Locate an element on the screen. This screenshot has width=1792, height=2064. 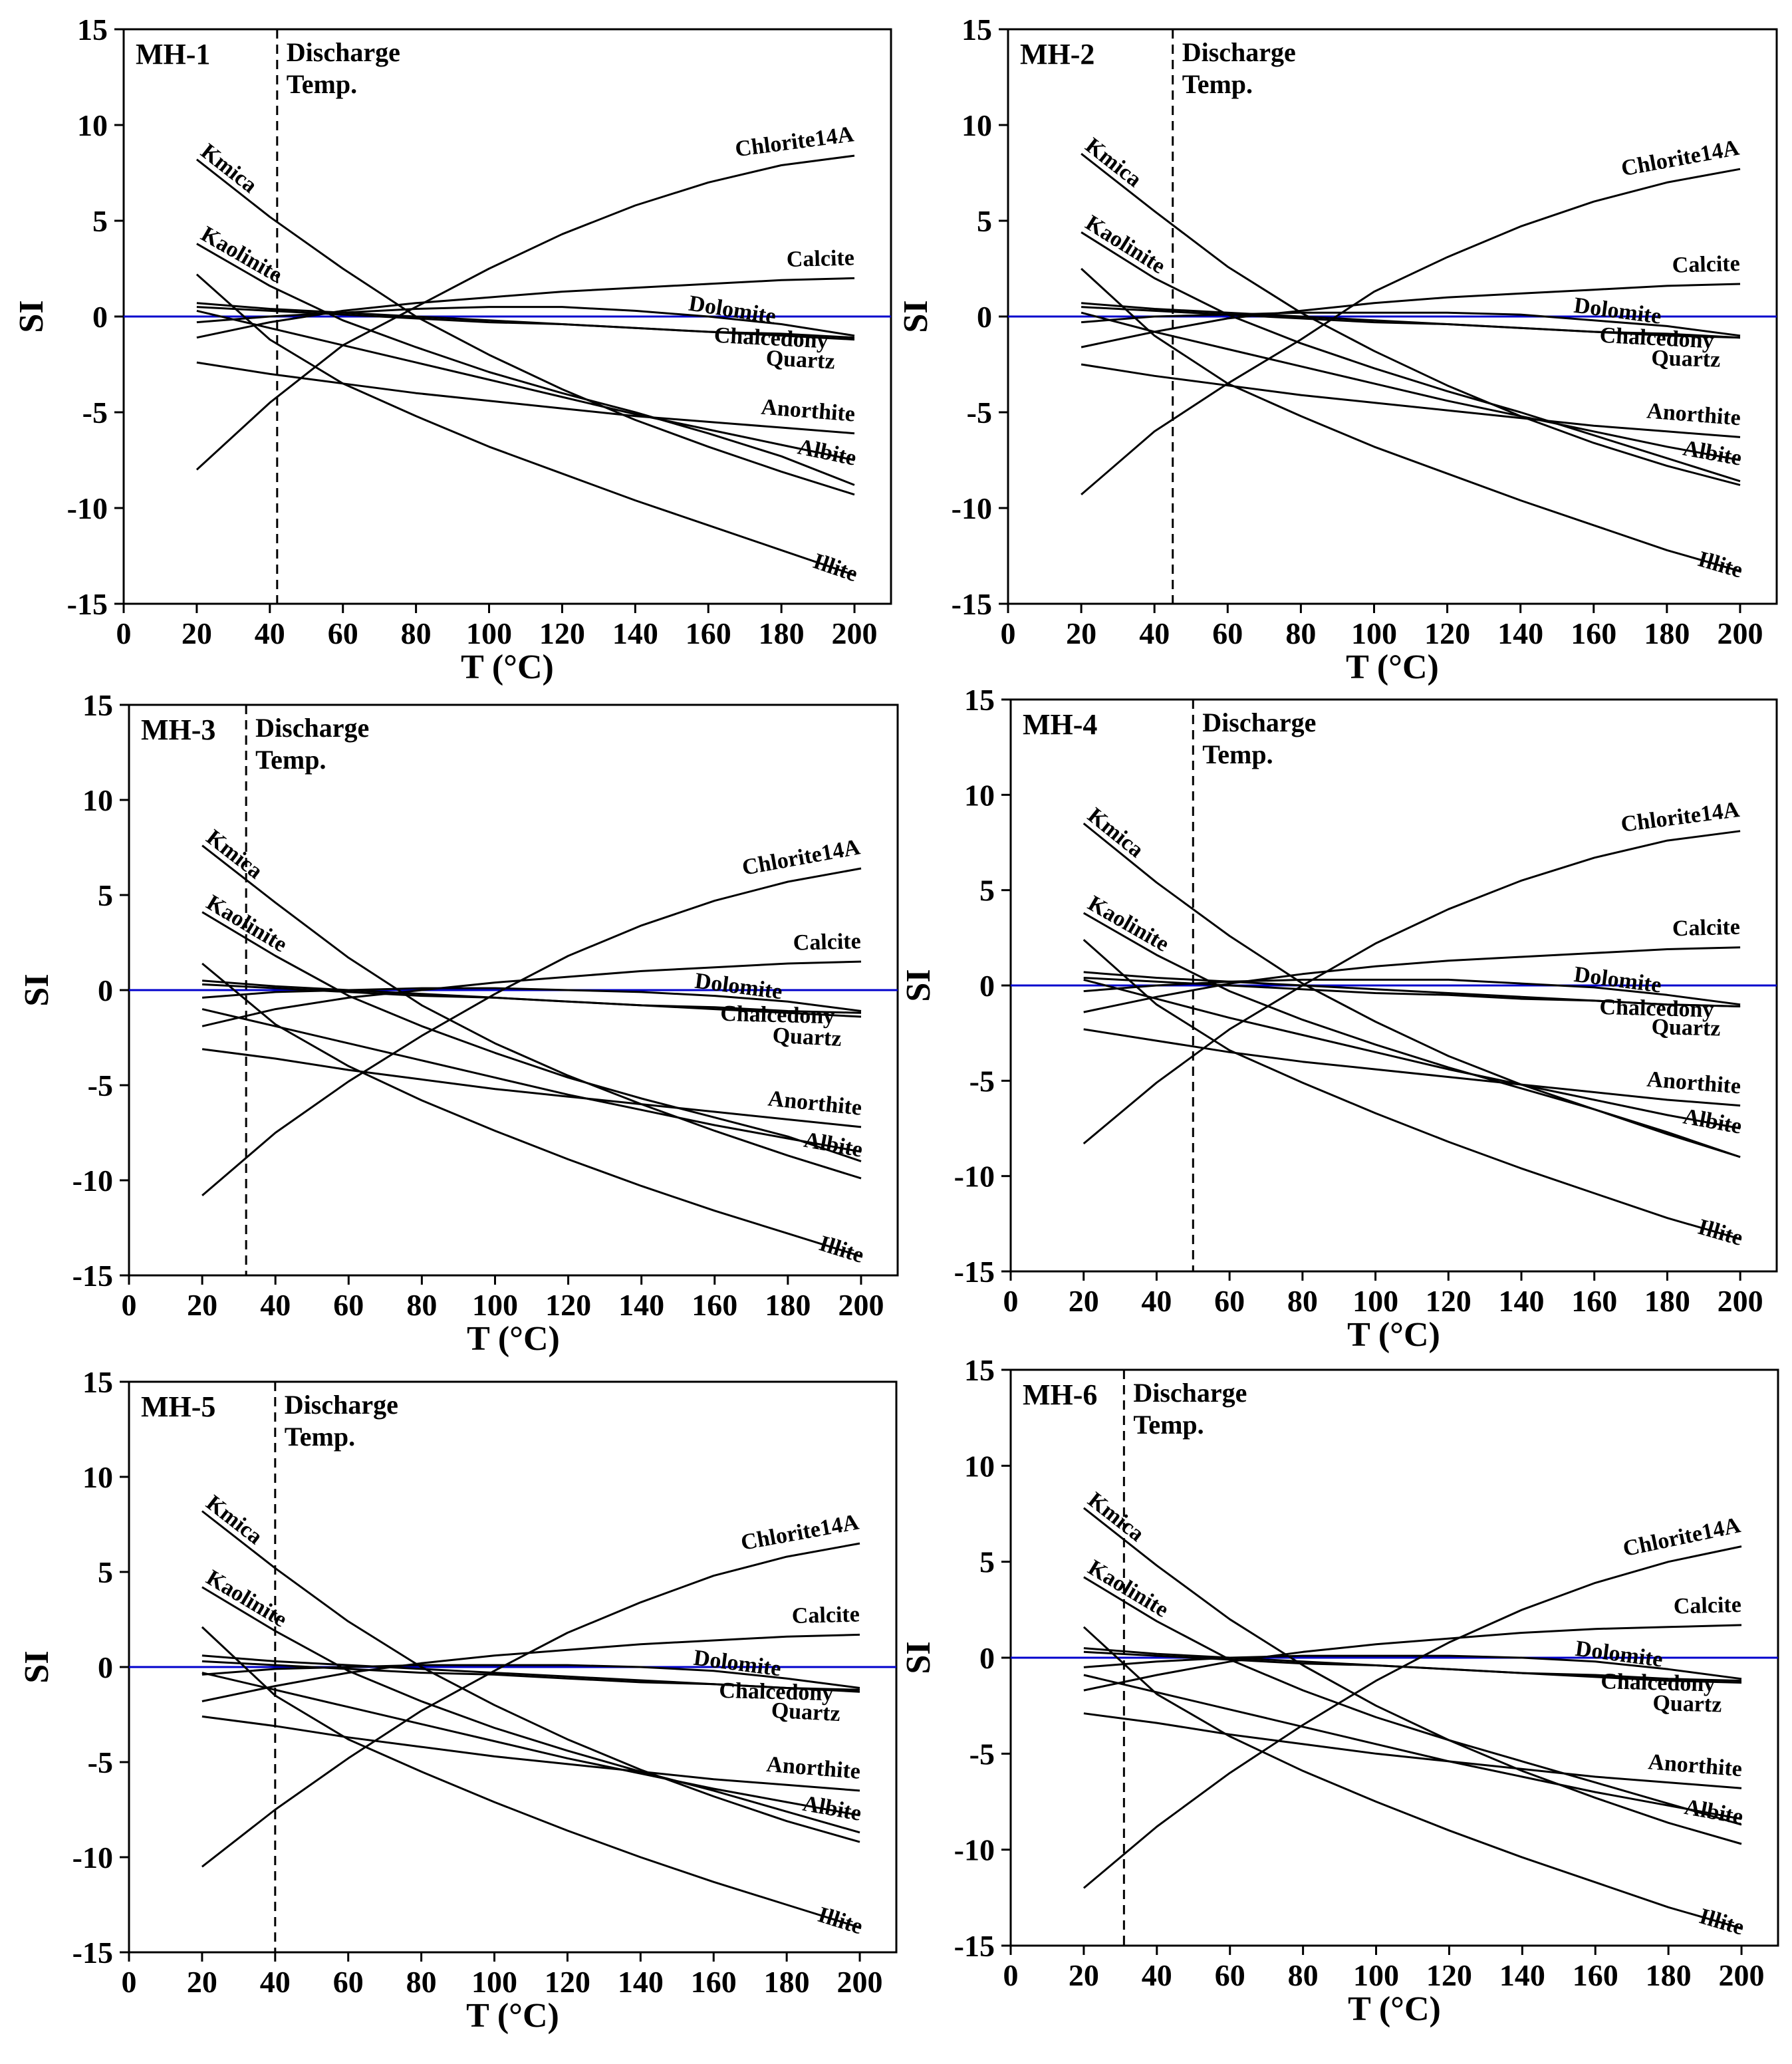
series-label-chalcedony: Chalcedony is located at coordinates (771, 338).